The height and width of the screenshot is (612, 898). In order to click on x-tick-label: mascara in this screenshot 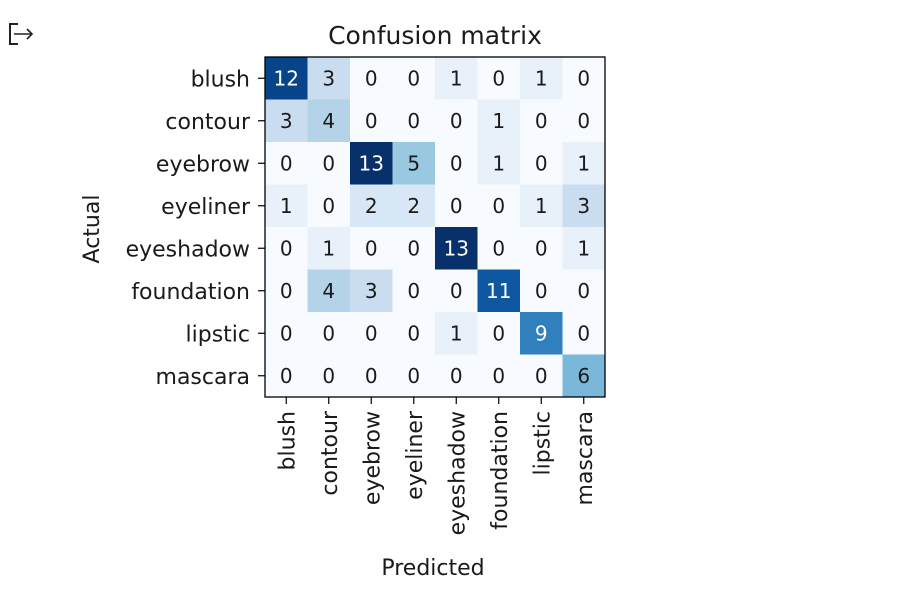, I will do `click(585, 458)`.